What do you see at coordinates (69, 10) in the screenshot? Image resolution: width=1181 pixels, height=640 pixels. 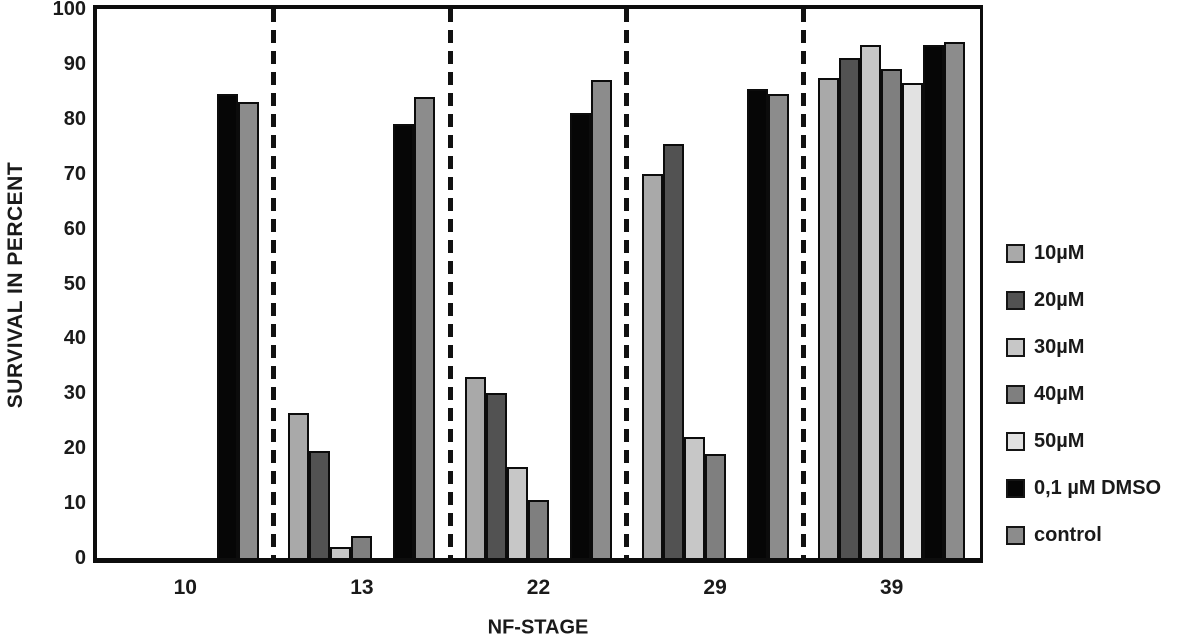 I see `y-tick-label: 100` at bounding box center [69, 10].